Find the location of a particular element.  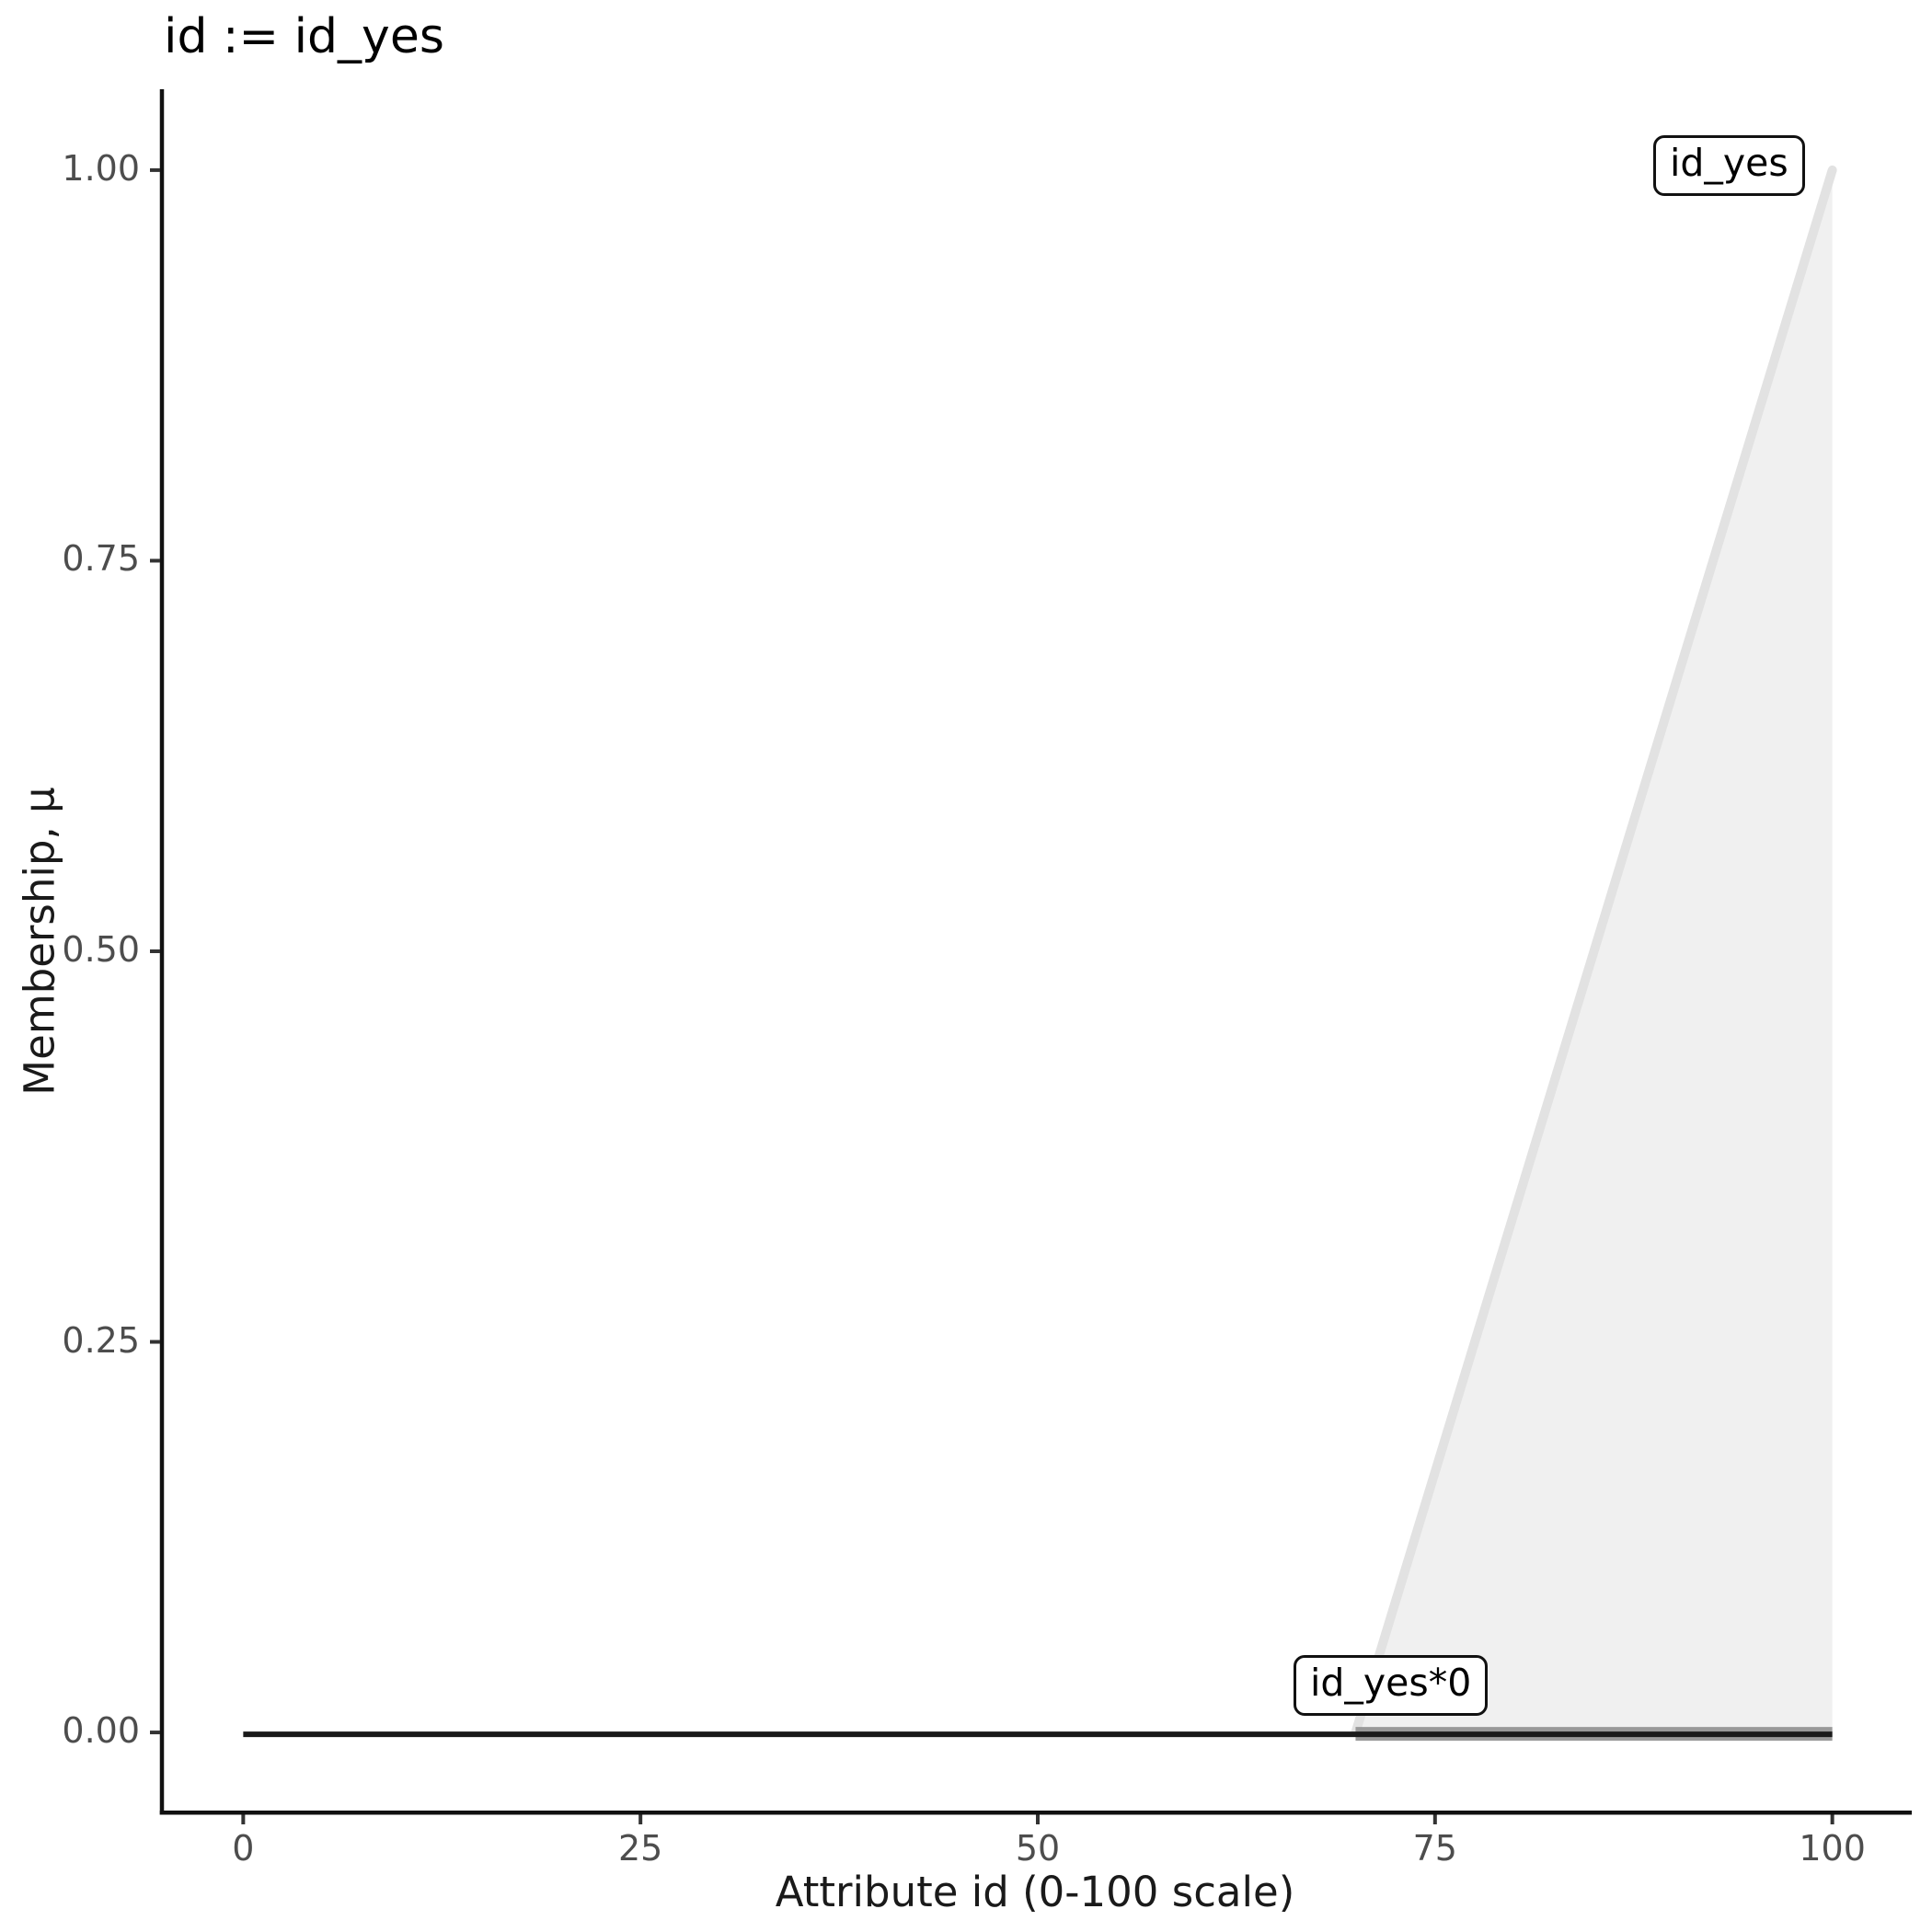

y-tick-label: 1.00 is located at coordinates (101, 168).